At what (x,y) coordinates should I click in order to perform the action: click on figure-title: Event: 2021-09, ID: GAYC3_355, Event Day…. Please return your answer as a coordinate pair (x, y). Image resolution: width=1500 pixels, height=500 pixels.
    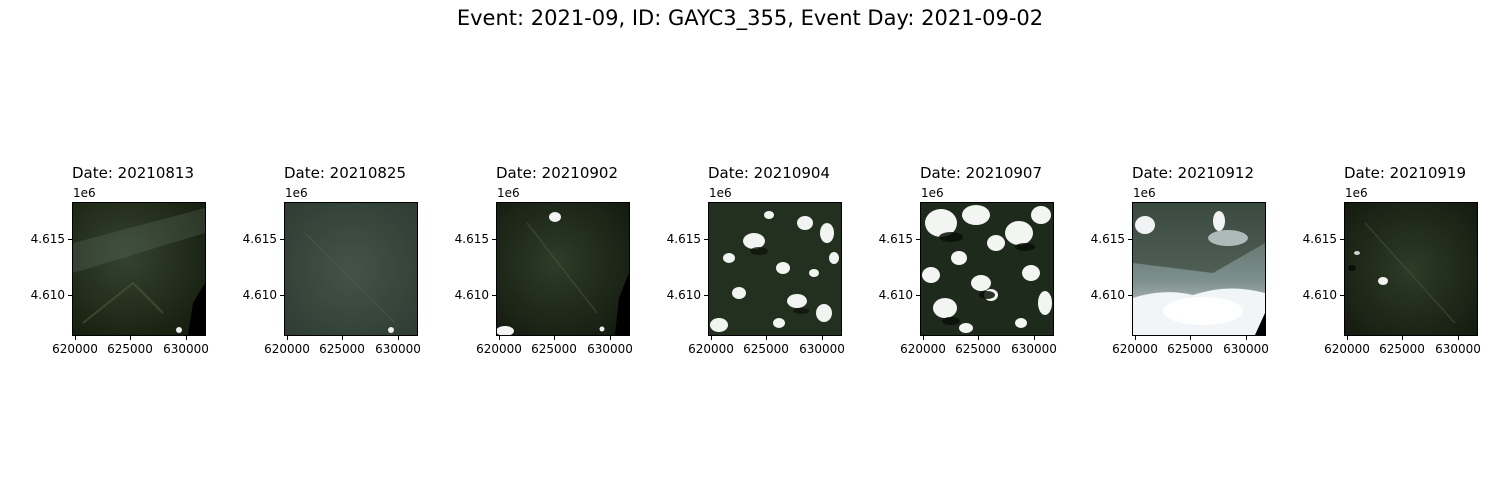
    Looking at the image, I should click on (750, 18).